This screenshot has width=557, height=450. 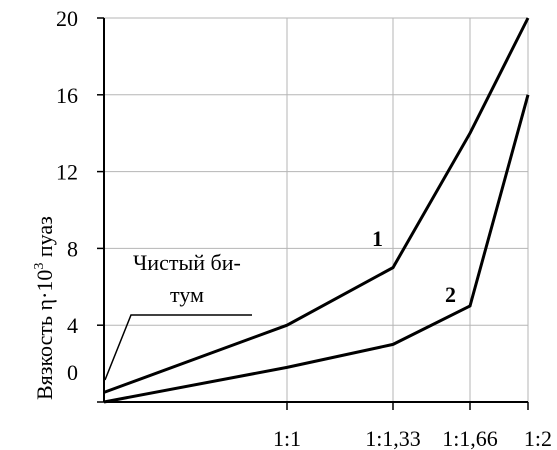 What do you see at coordinates (450, 294) in the screenshot?
I see `series-label-2: 2` at bounding box center [450, 294].